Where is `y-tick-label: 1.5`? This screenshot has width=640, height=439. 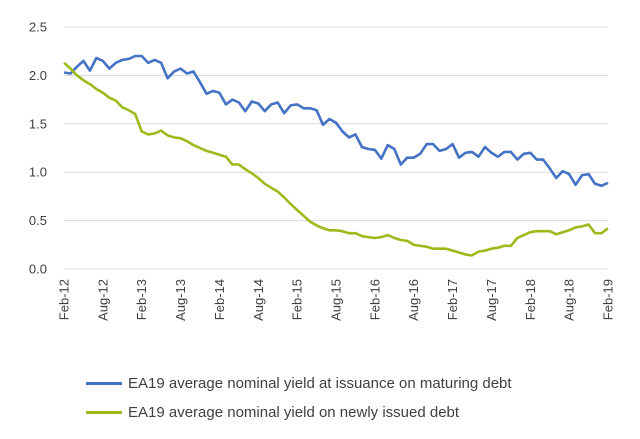
y-tick-label: 1.5 is located at coordinates (38, 123).